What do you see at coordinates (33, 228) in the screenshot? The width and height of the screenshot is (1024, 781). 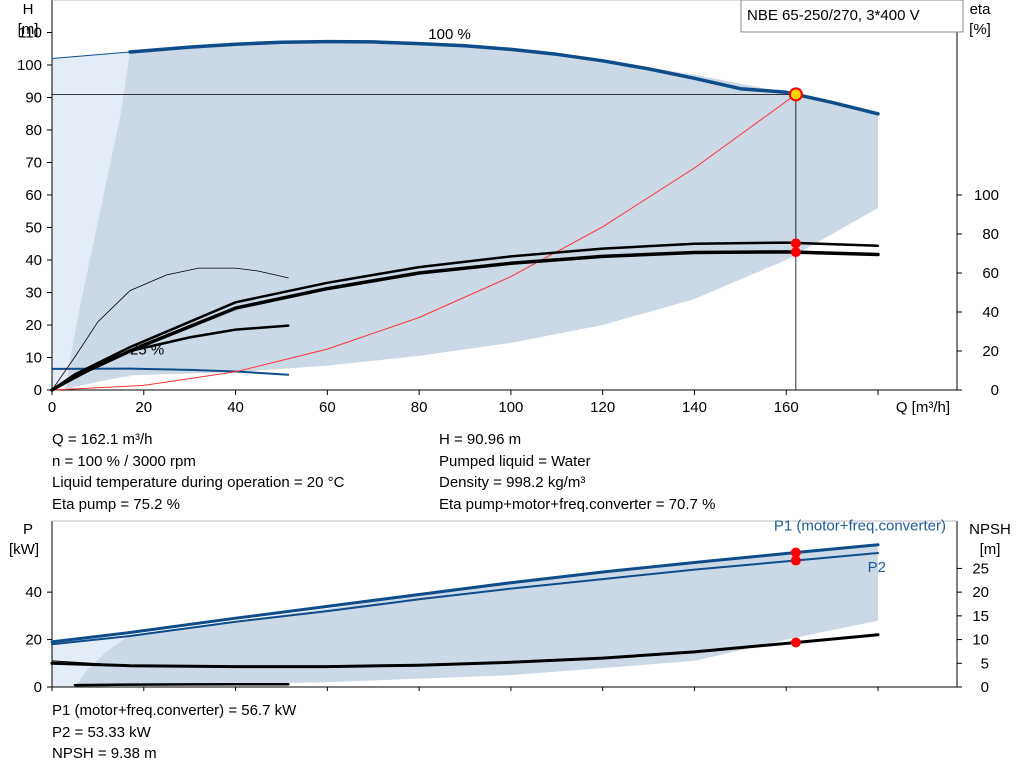 I see `y-tick-label: 50` at bounding box center [33, 228].